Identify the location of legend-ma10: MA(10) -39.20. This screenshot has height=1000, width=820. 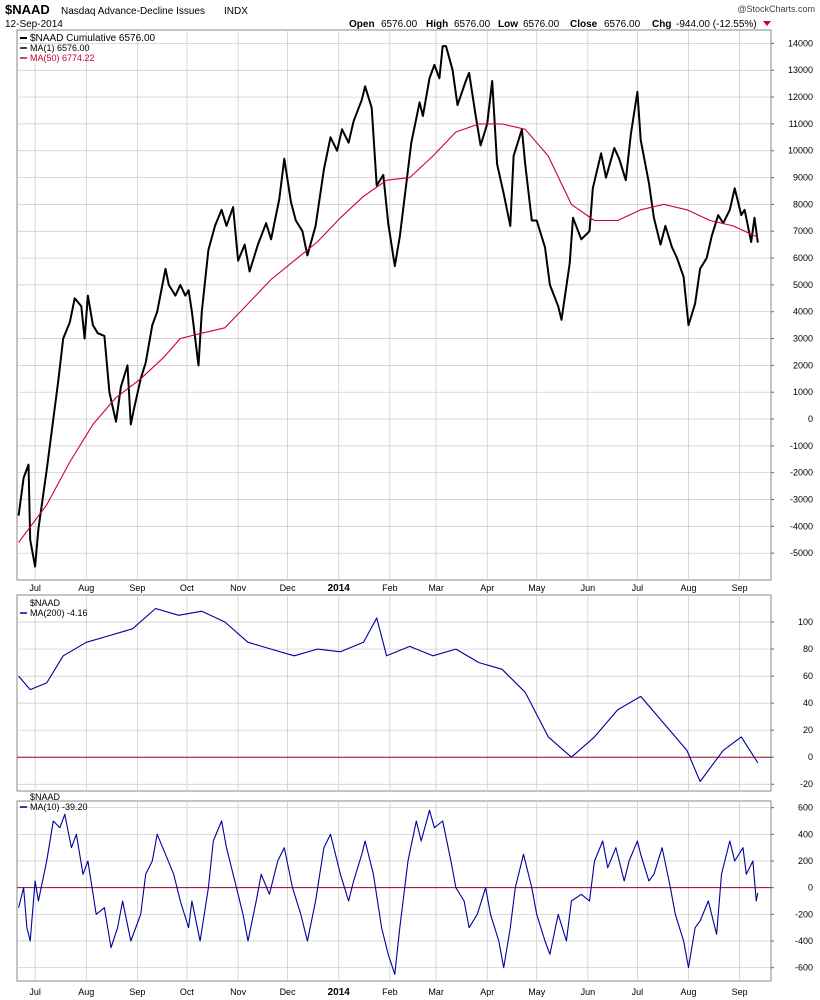
(59, 807).